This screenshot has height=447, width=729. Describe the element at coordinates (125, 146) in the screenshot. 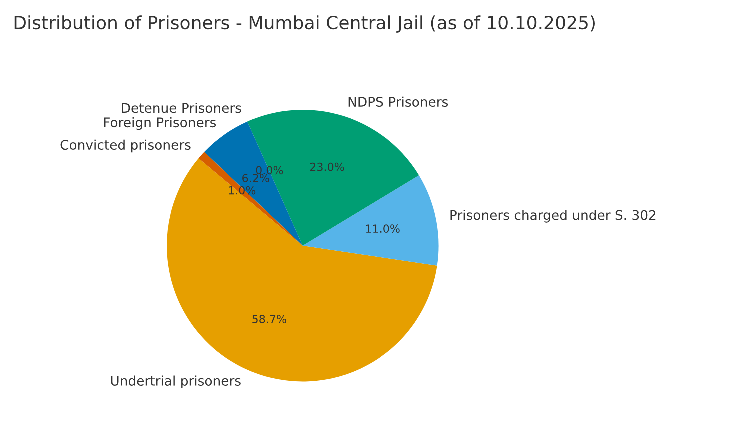

I see `slice-label: Convicted prisoners` at that location.